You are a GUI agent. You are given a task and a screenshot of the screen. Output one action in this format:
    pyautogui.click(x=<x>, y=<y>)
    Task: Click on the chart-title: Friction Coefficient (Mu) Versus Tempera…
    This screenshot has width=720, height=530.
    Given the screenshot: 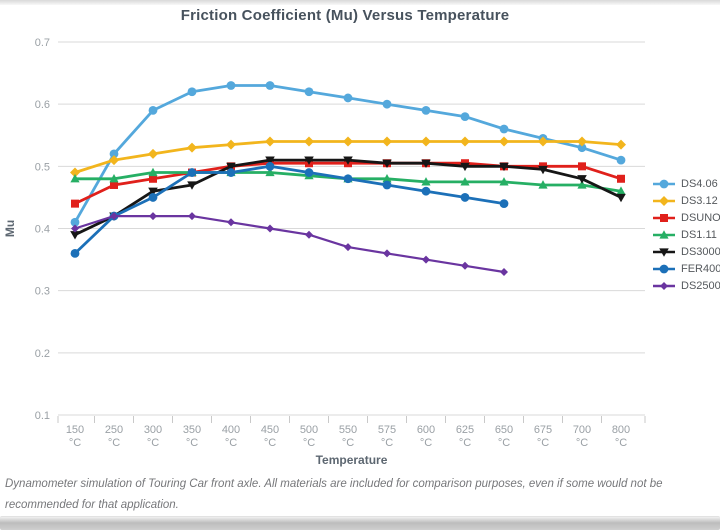 What is the action you would take?
    pyautogui.click(x=345, y=15)
    